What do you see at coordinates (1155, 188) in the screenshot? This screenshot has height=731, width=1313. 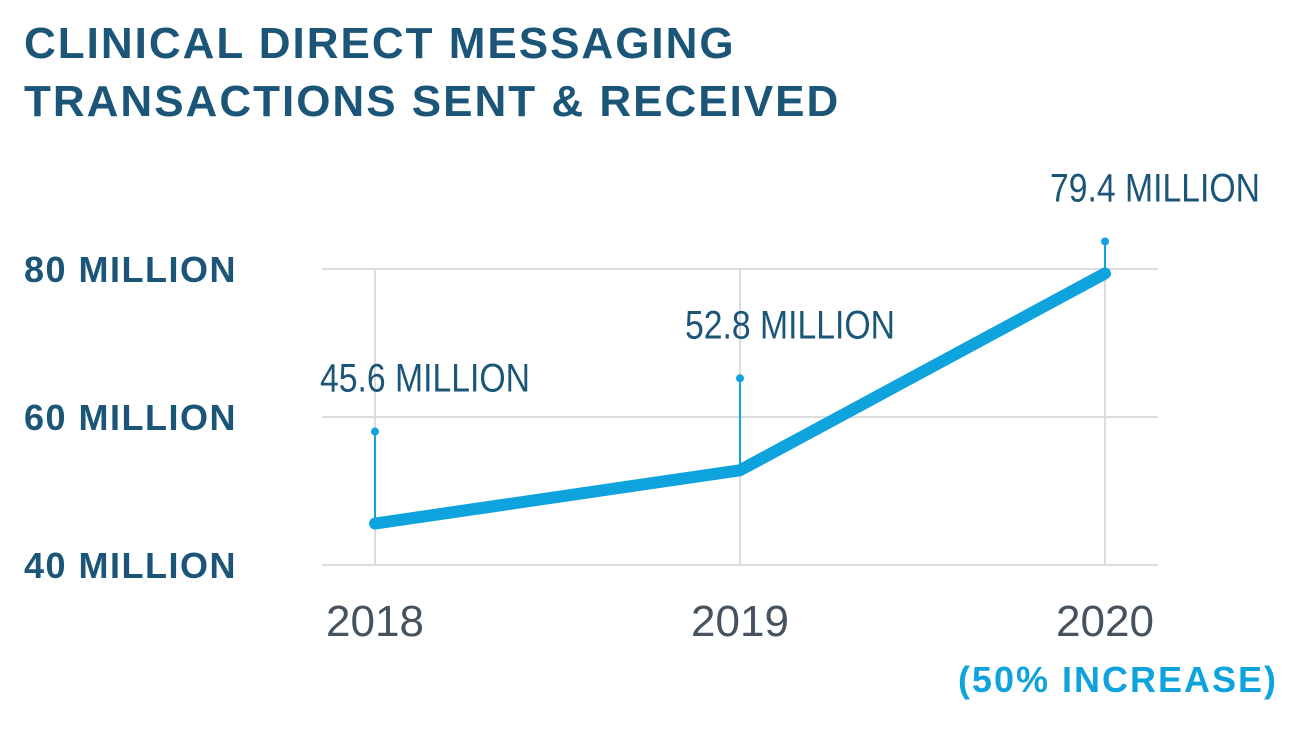 I see `value-label: 79.4 MILLION` at bounding box center [1155, 188].